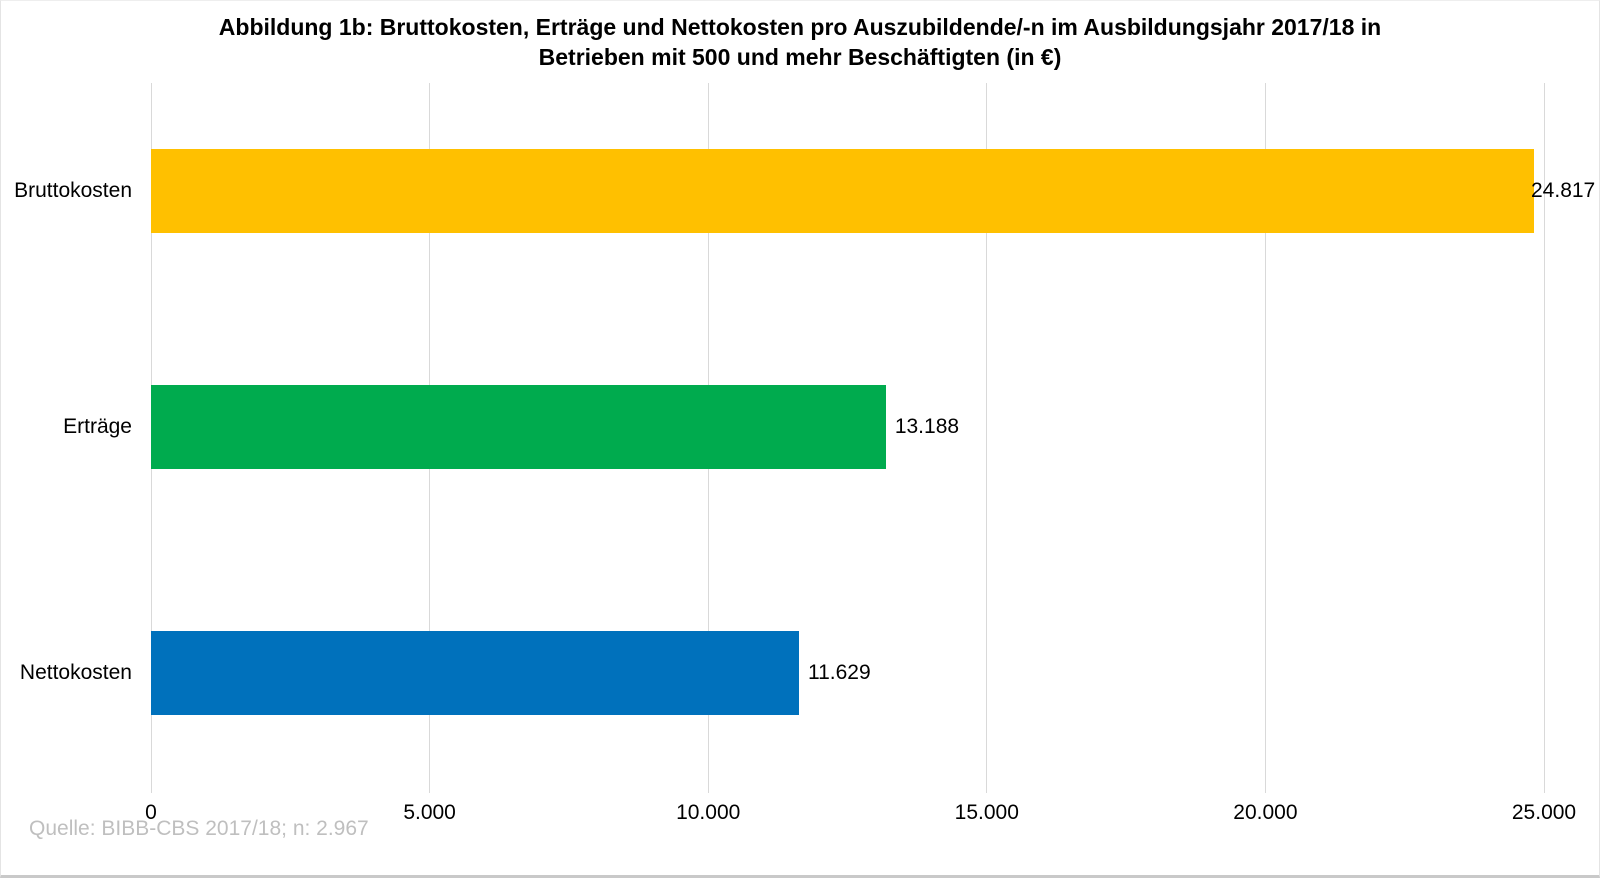  What do you see at coordinates (73, 190) in the screenshot?
I see `category-label-bruttokosten: Bruttokosten` at bounding box center [73, 190].